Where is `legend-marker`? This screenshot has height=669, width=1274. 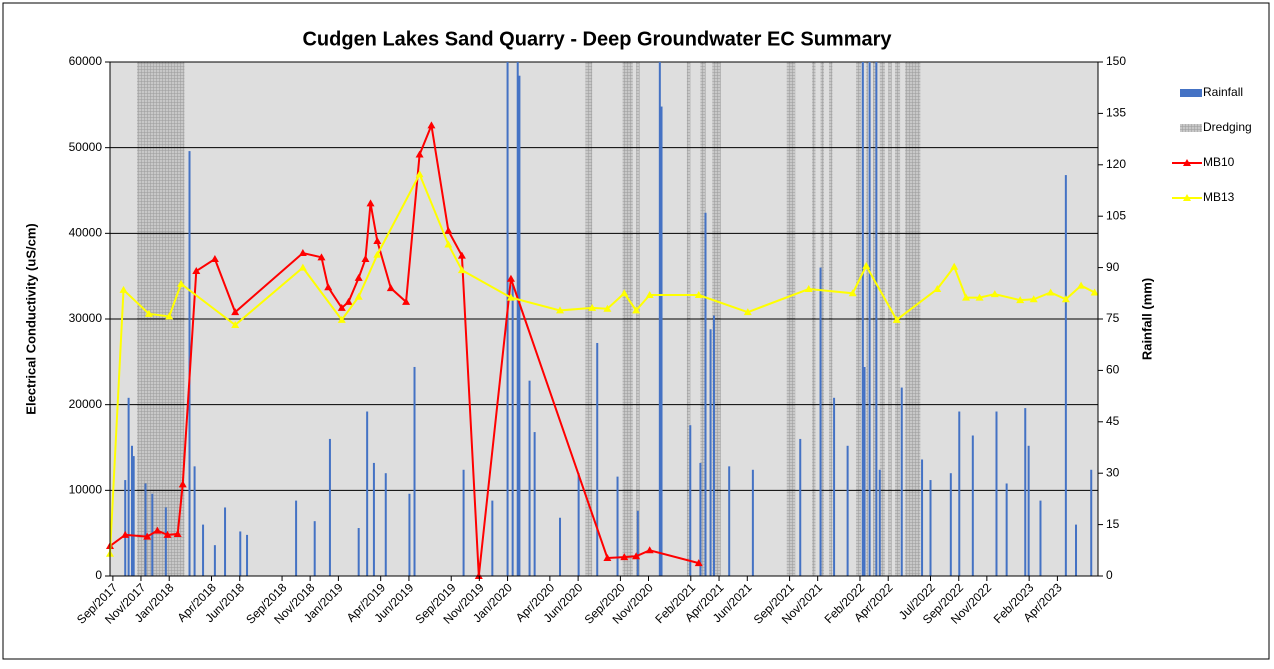
legend-marker is located at coordinates (1187, 197).